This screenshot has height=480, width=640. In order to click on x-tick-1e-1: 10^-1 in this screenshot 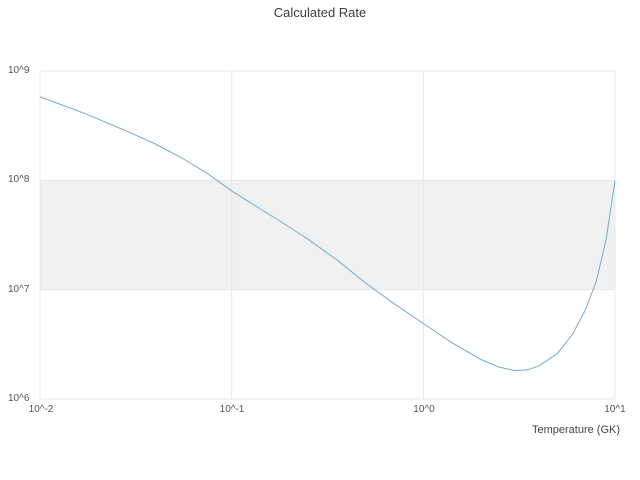, I will do `click(232, 409)`.